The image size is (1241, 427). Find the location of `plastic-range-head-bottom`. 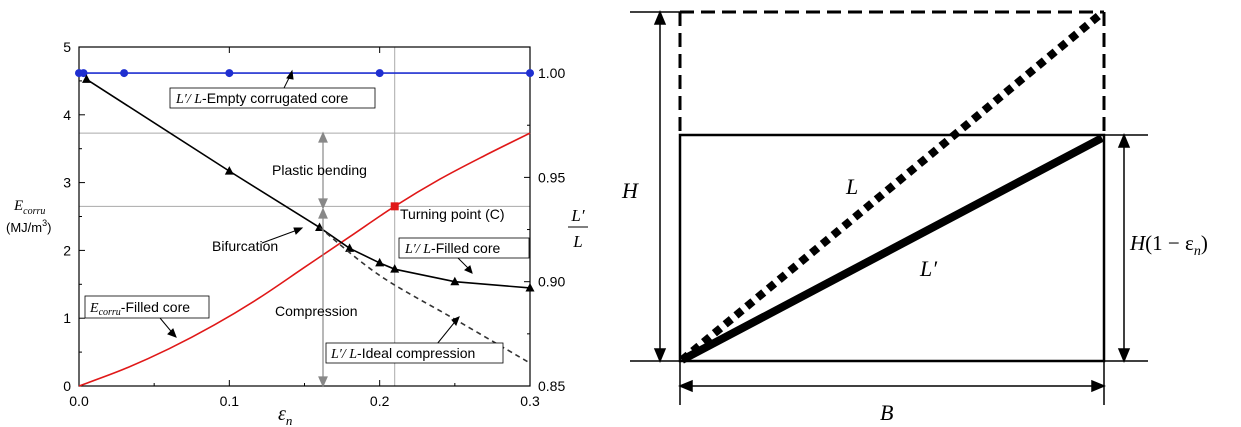

plastic-range-head-bottom is located at coordinates (323, 204).